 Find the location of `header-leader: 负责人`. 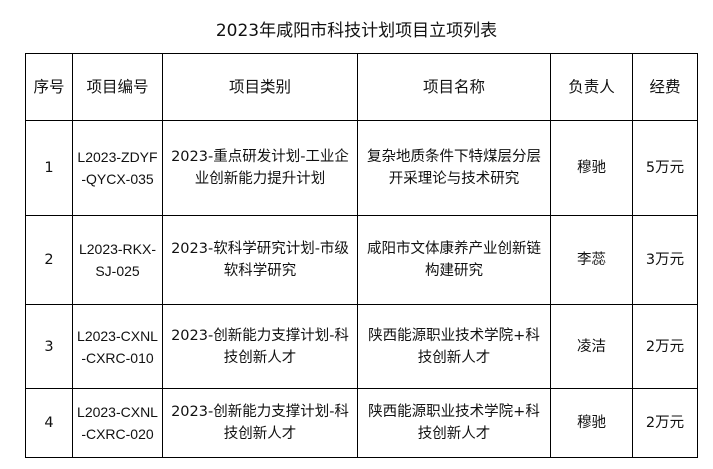

header-leader: 负责人 is located at coordinates (591, 87).